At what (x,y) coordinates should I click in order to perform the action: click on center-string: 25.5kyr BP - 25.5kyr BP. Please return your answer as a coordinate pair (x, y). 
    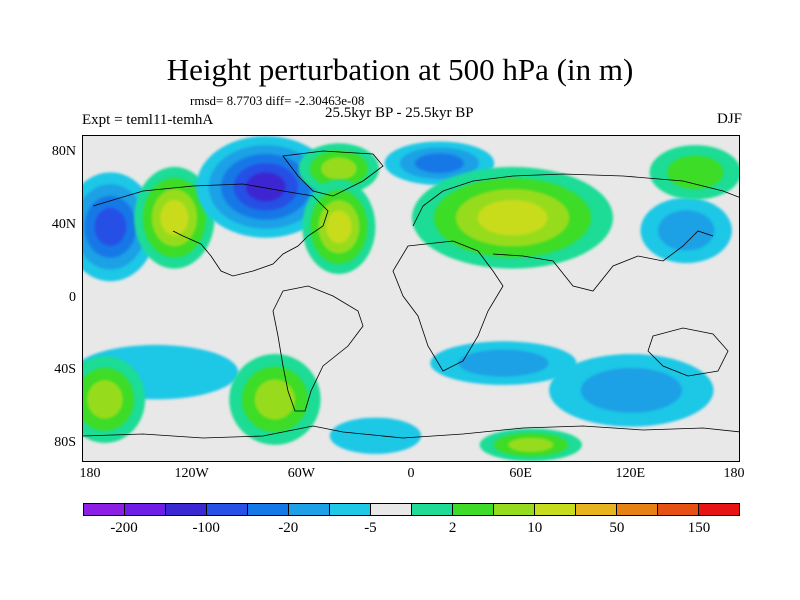
    Looking at the image, I should click on (399, 113).